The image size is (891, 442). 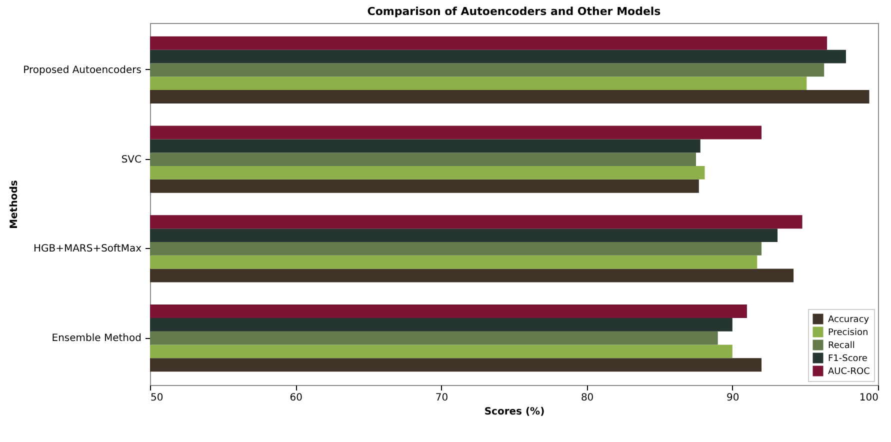 What do you see at coordinates (296, 398) in the screenshot?
I see `x-tick-label: 60` at bounding box center [296, 398].